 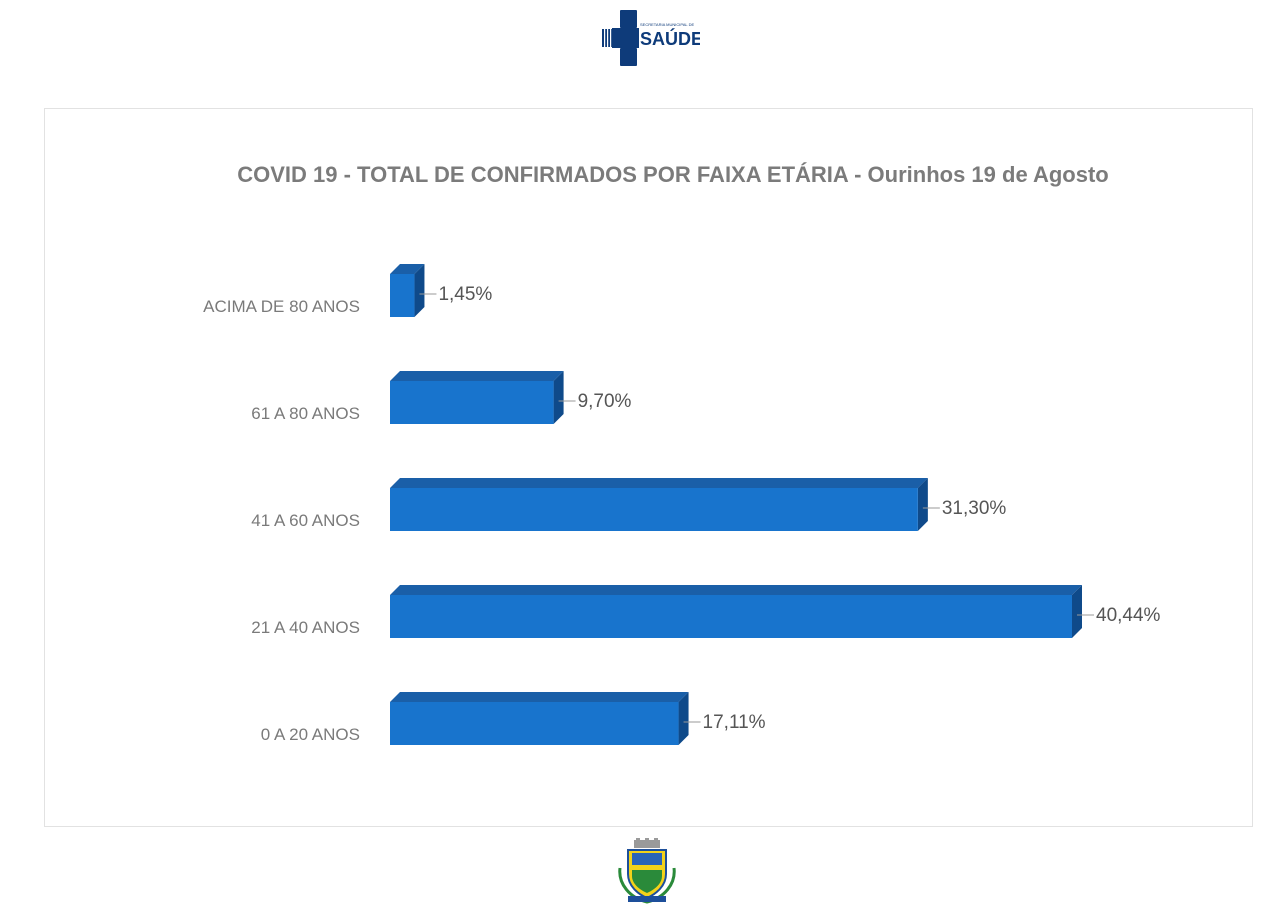 I want to click on value-label: 9,70%, so click(x=605, y=401).